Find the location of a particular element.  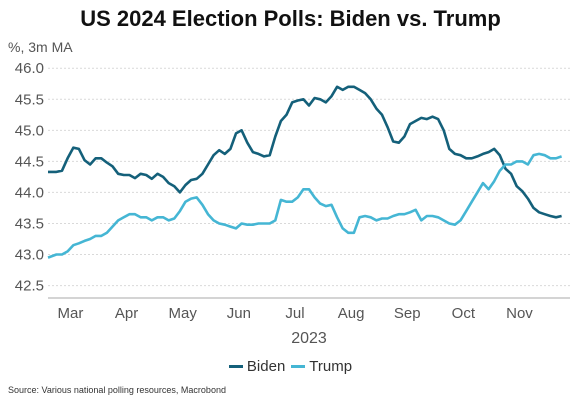

legend-item-trump: Trump is located at coordinates (321, 366).